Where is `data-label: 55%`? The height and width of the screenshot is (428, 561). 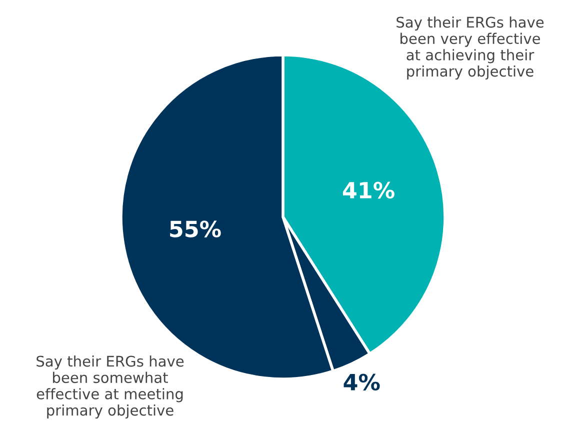
data-label: 55% is located at coordinates (195, 229).